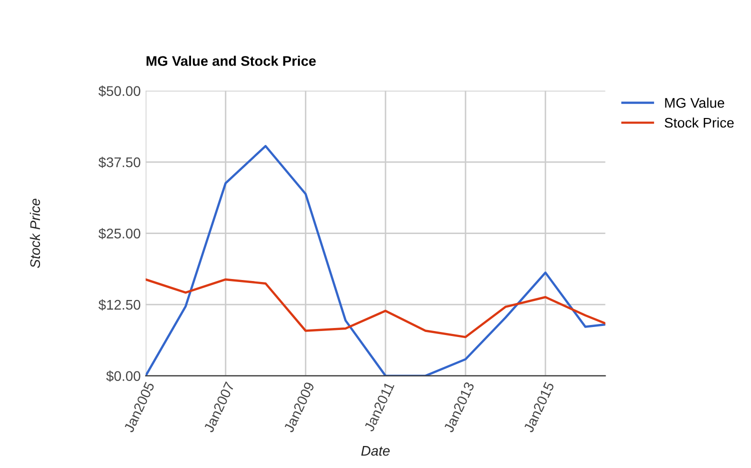  What do you see at coordinates (119, 91) in the screenshot?
I see `y-tick-label: $50.00` at bounding box center [119, 91].